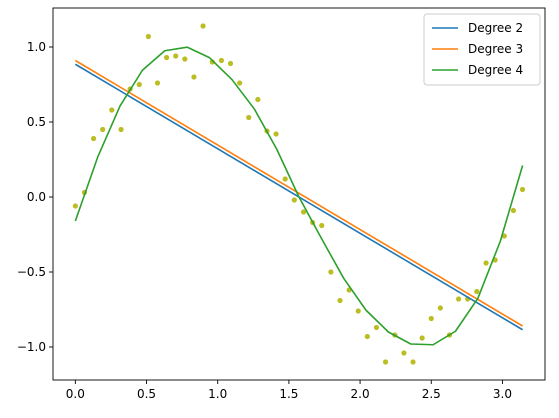 The image size is (559, 418). I want to click on x-tick-label: 0.0, so click(75, 394).